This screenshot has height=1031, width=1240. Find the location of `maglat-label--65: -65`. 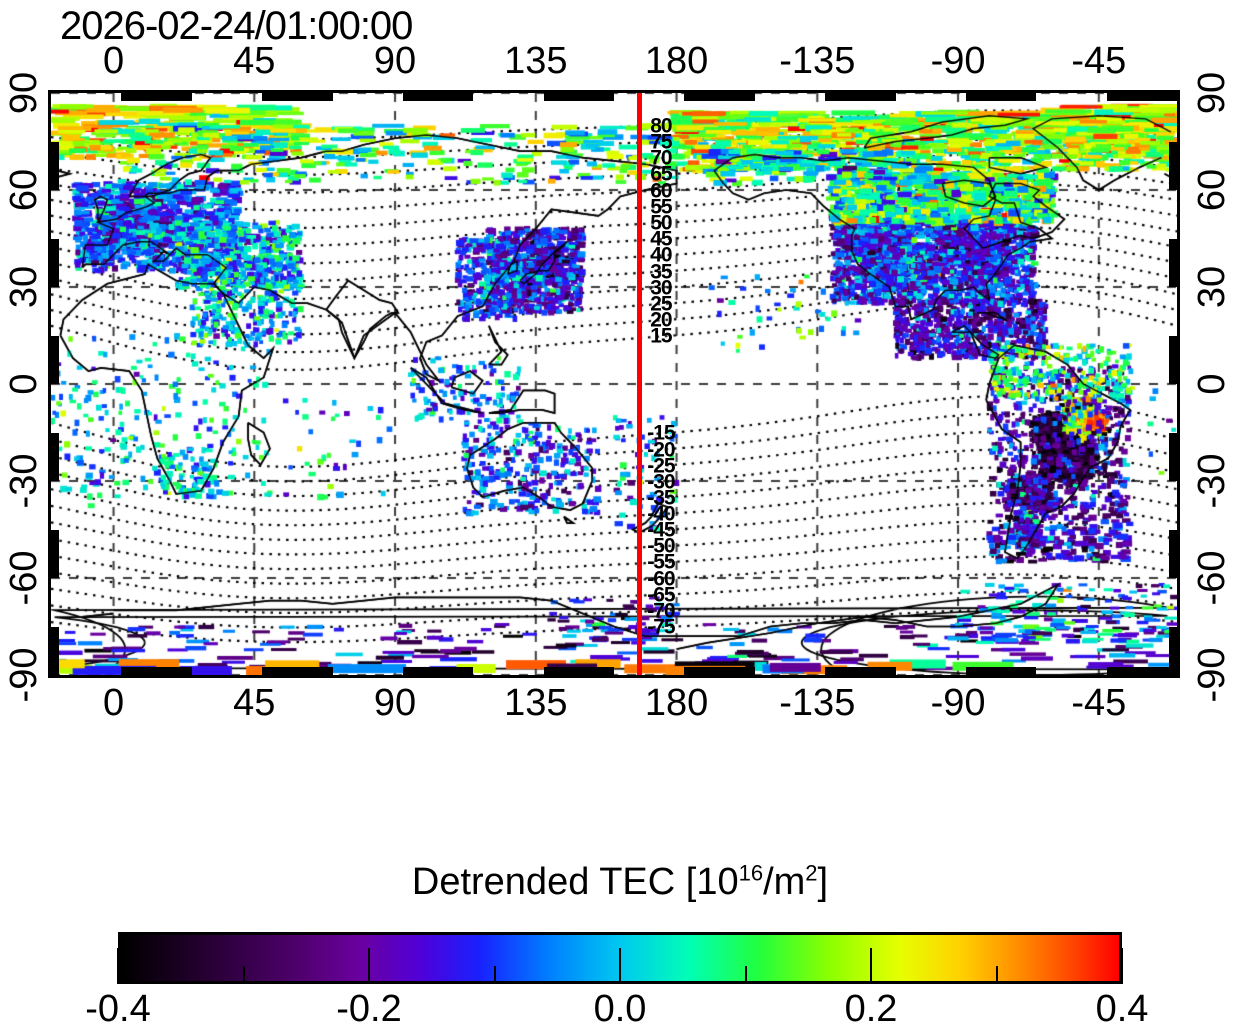

maglat-label--65: -65 is located at coordinates (661, 595).